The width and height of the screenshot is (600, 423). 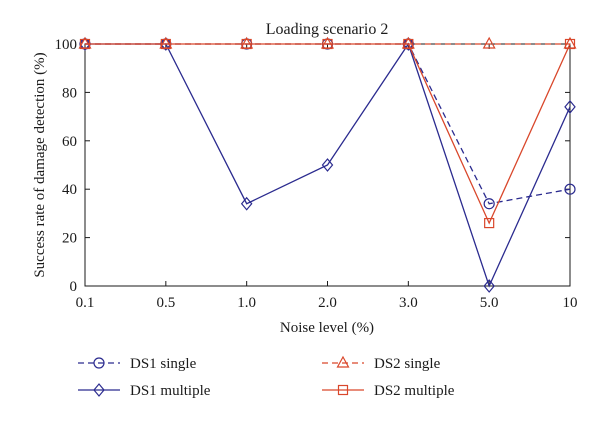 What do you see at coordinates (327, 303) in the screenshot?
I see `x-tick-label: 2.0` at bounding box center [327, 303].